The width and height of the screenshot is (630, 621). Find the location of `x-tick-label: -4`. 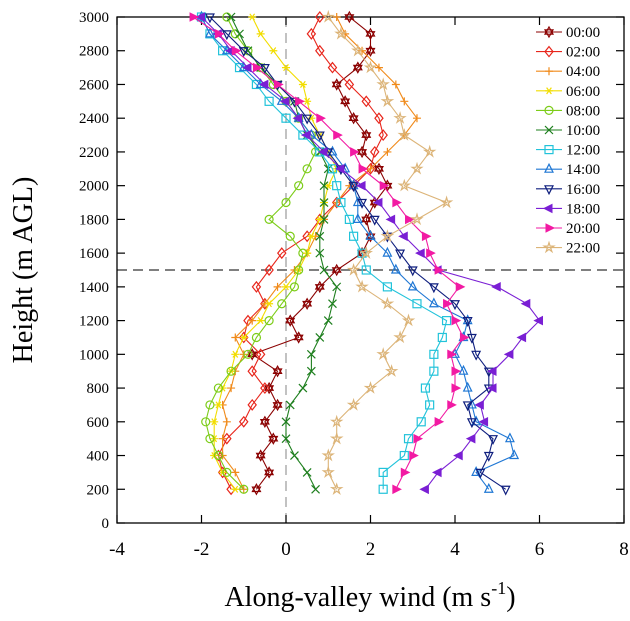

x-tick-label: -4 is located at coordinates (117, 549).